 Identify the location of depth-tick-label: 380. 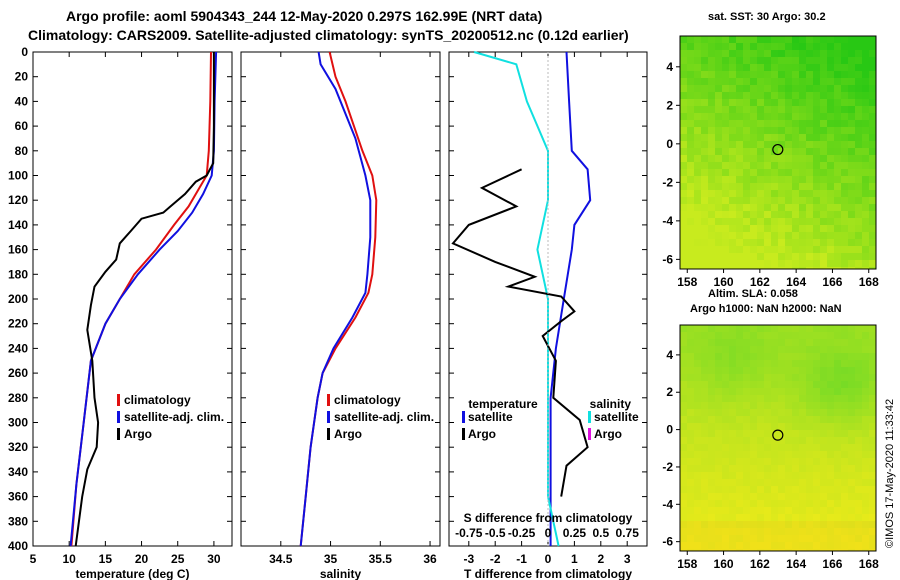
(18, 521).